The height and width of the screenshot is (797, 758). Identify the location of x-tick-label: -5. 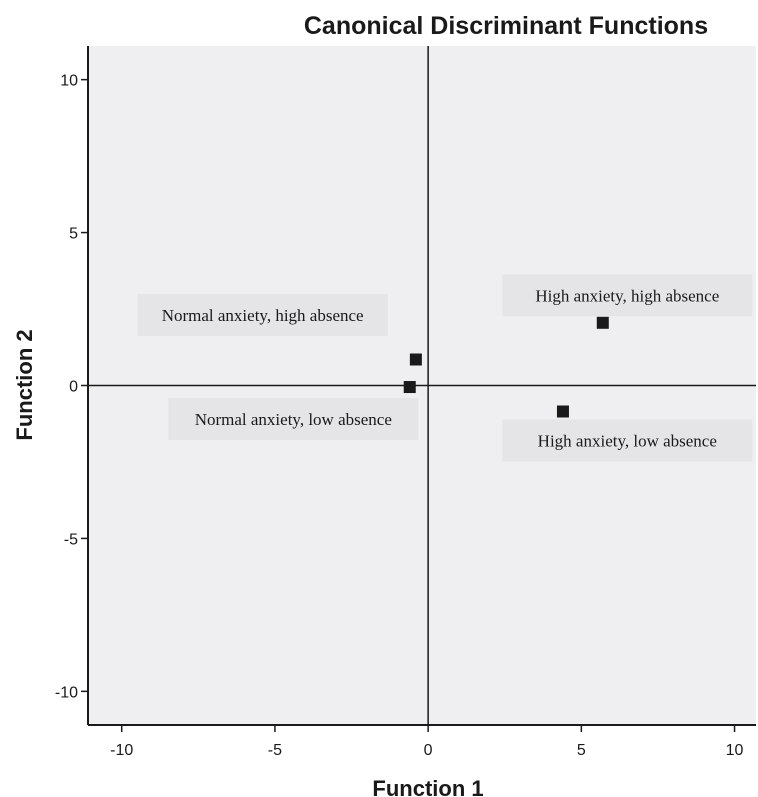
(275, 750).